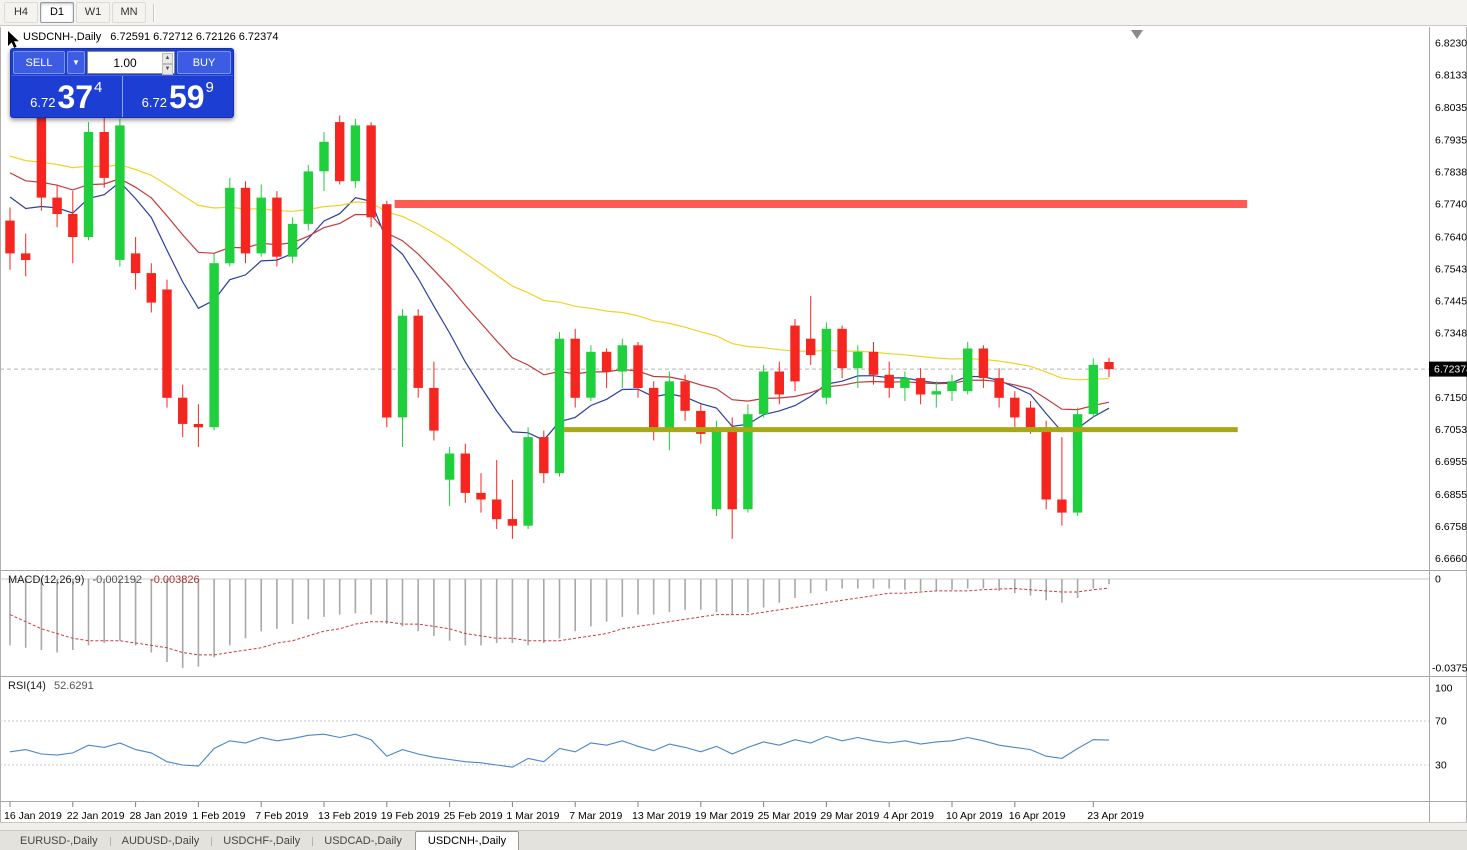 The width and height of the screenshot is (1467, 850). I want to click on svg-text: 6.66605, so click(1451, 559).